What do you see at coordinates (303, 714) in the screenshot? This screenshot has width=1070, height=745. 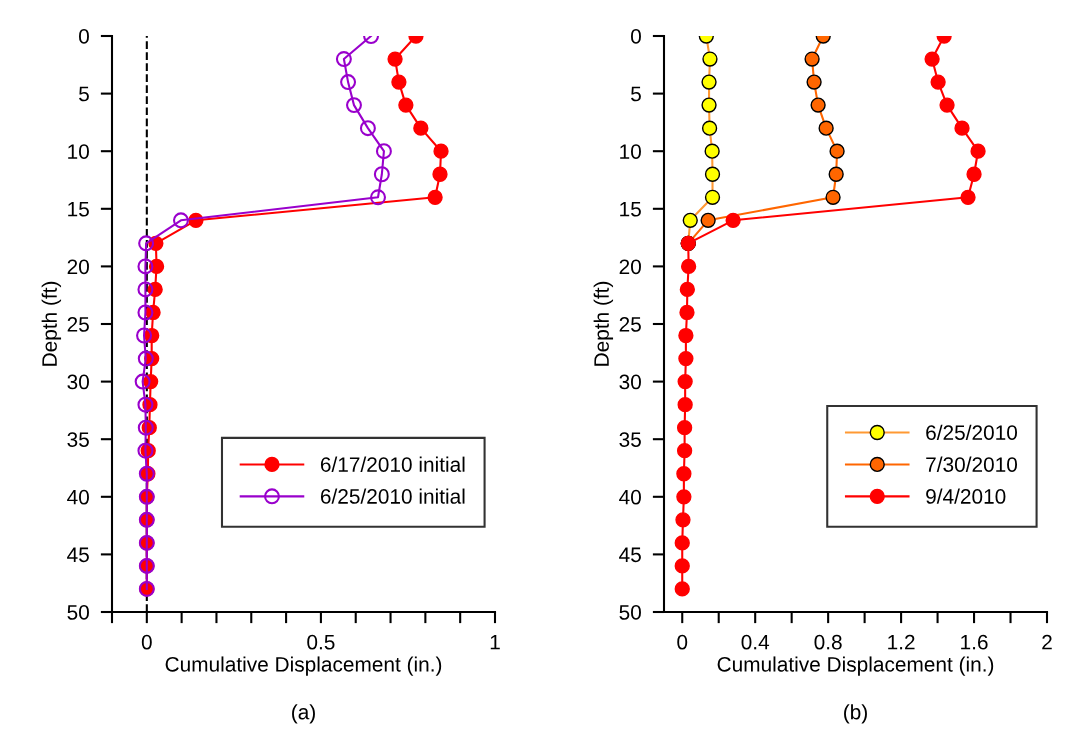 I see `text: (a)` at bounding box center [303, 714].